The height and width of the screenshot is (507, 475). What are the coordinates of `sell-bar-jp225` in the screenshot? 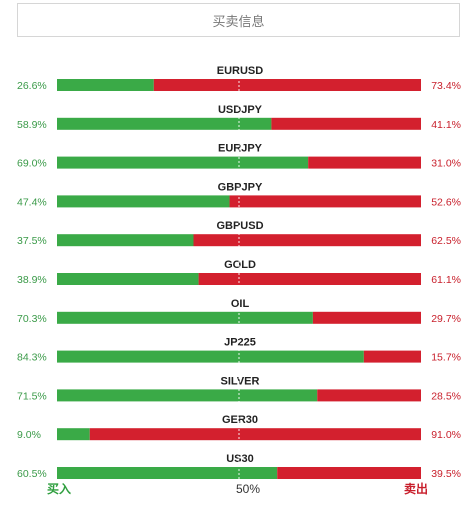 It's located at (392, 356).